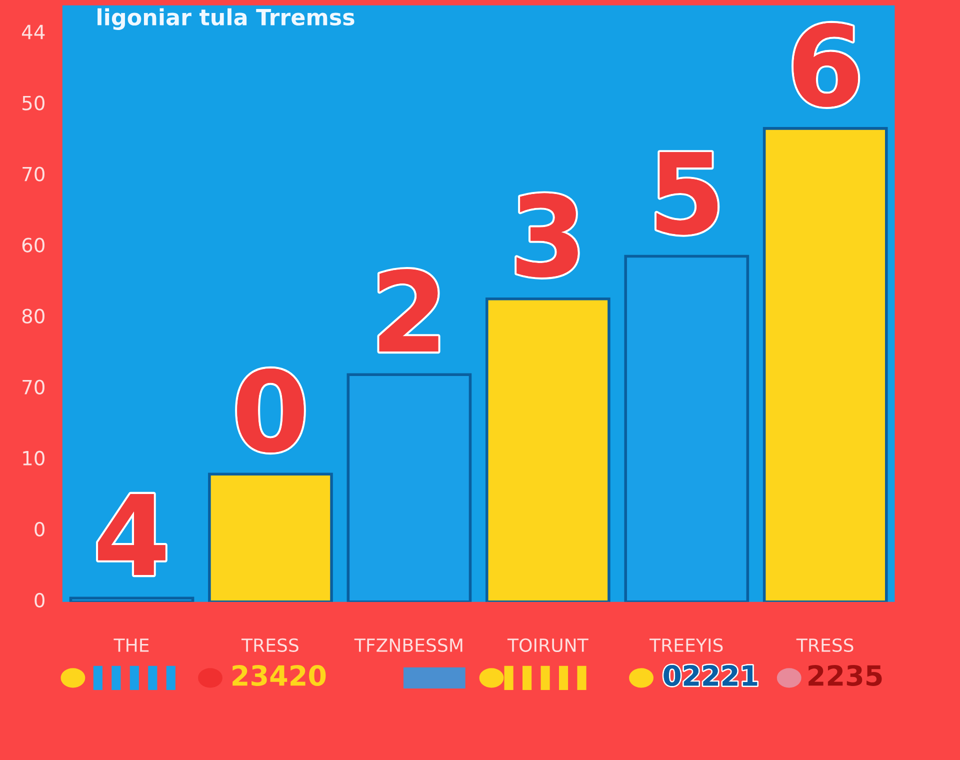 This screenshot has height=760, width=960. What do you see at coordinates (686, 645) in the screenshot?
I see `x-tick-label: TREEYIS` at bounding box center [686, 645].